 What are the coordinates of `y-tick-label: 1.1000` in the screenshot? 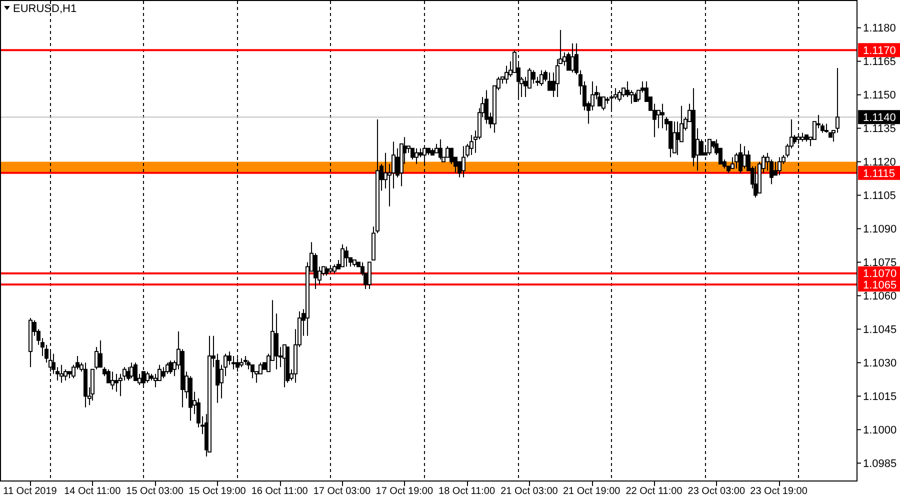 It's located at (880, 430).